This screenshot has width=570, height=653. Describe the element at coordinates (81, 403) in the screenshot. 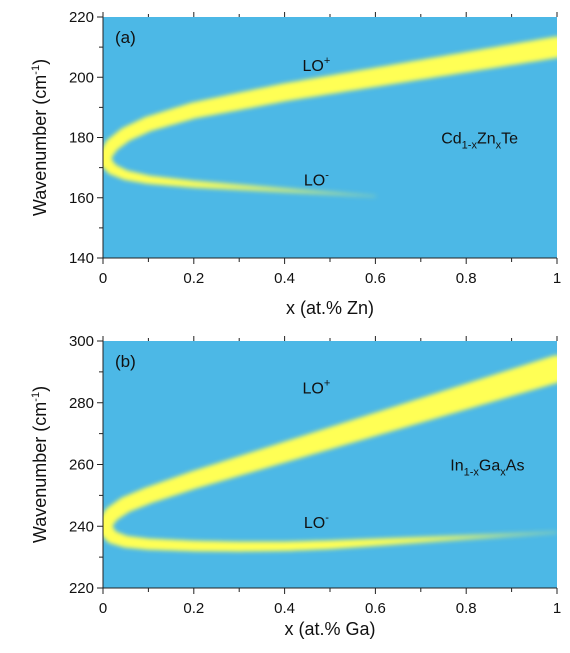

I see `y-tick-label: 280` at that location.